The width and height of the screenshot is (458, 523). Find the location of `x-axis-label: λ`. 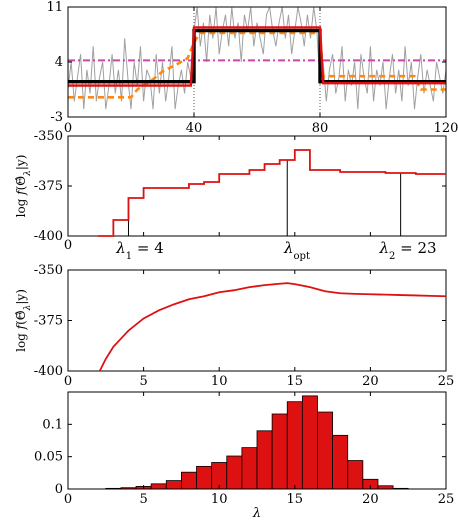

x-axis-label: λ is located at coordinates (256, 513).